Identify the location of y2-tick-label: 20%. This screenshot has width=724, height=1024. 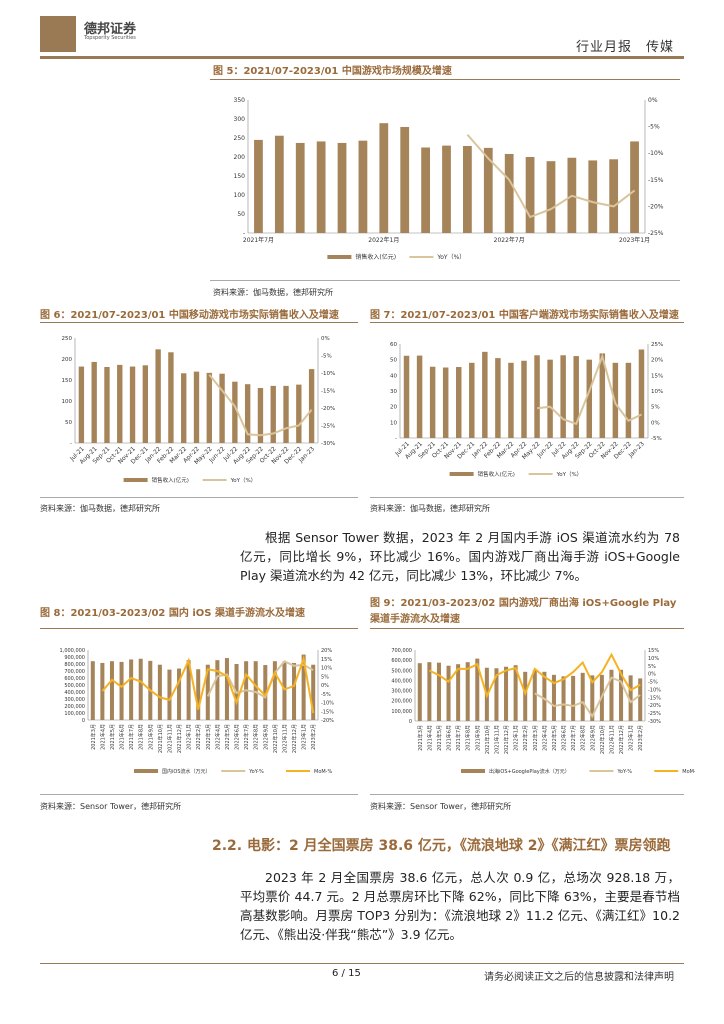
(326, 651).